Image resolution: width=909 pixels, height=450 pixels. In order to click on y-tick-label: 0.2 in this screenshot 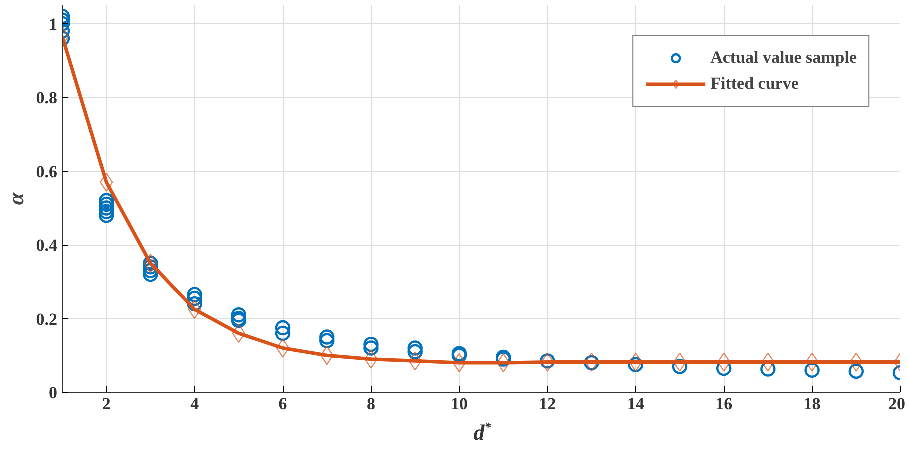, I will do `click(47, 319)`.